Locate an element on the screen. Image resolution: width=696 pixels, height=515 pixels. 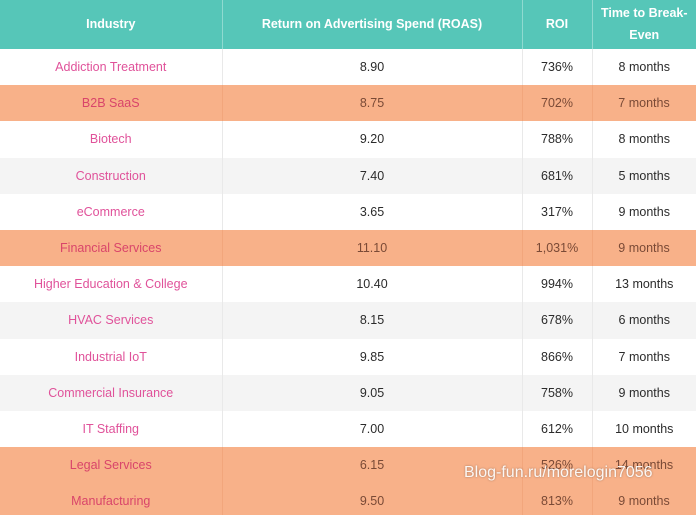
table-row: Manufacturing 9.50 813% 9 months is located at coordinates (348, 499).